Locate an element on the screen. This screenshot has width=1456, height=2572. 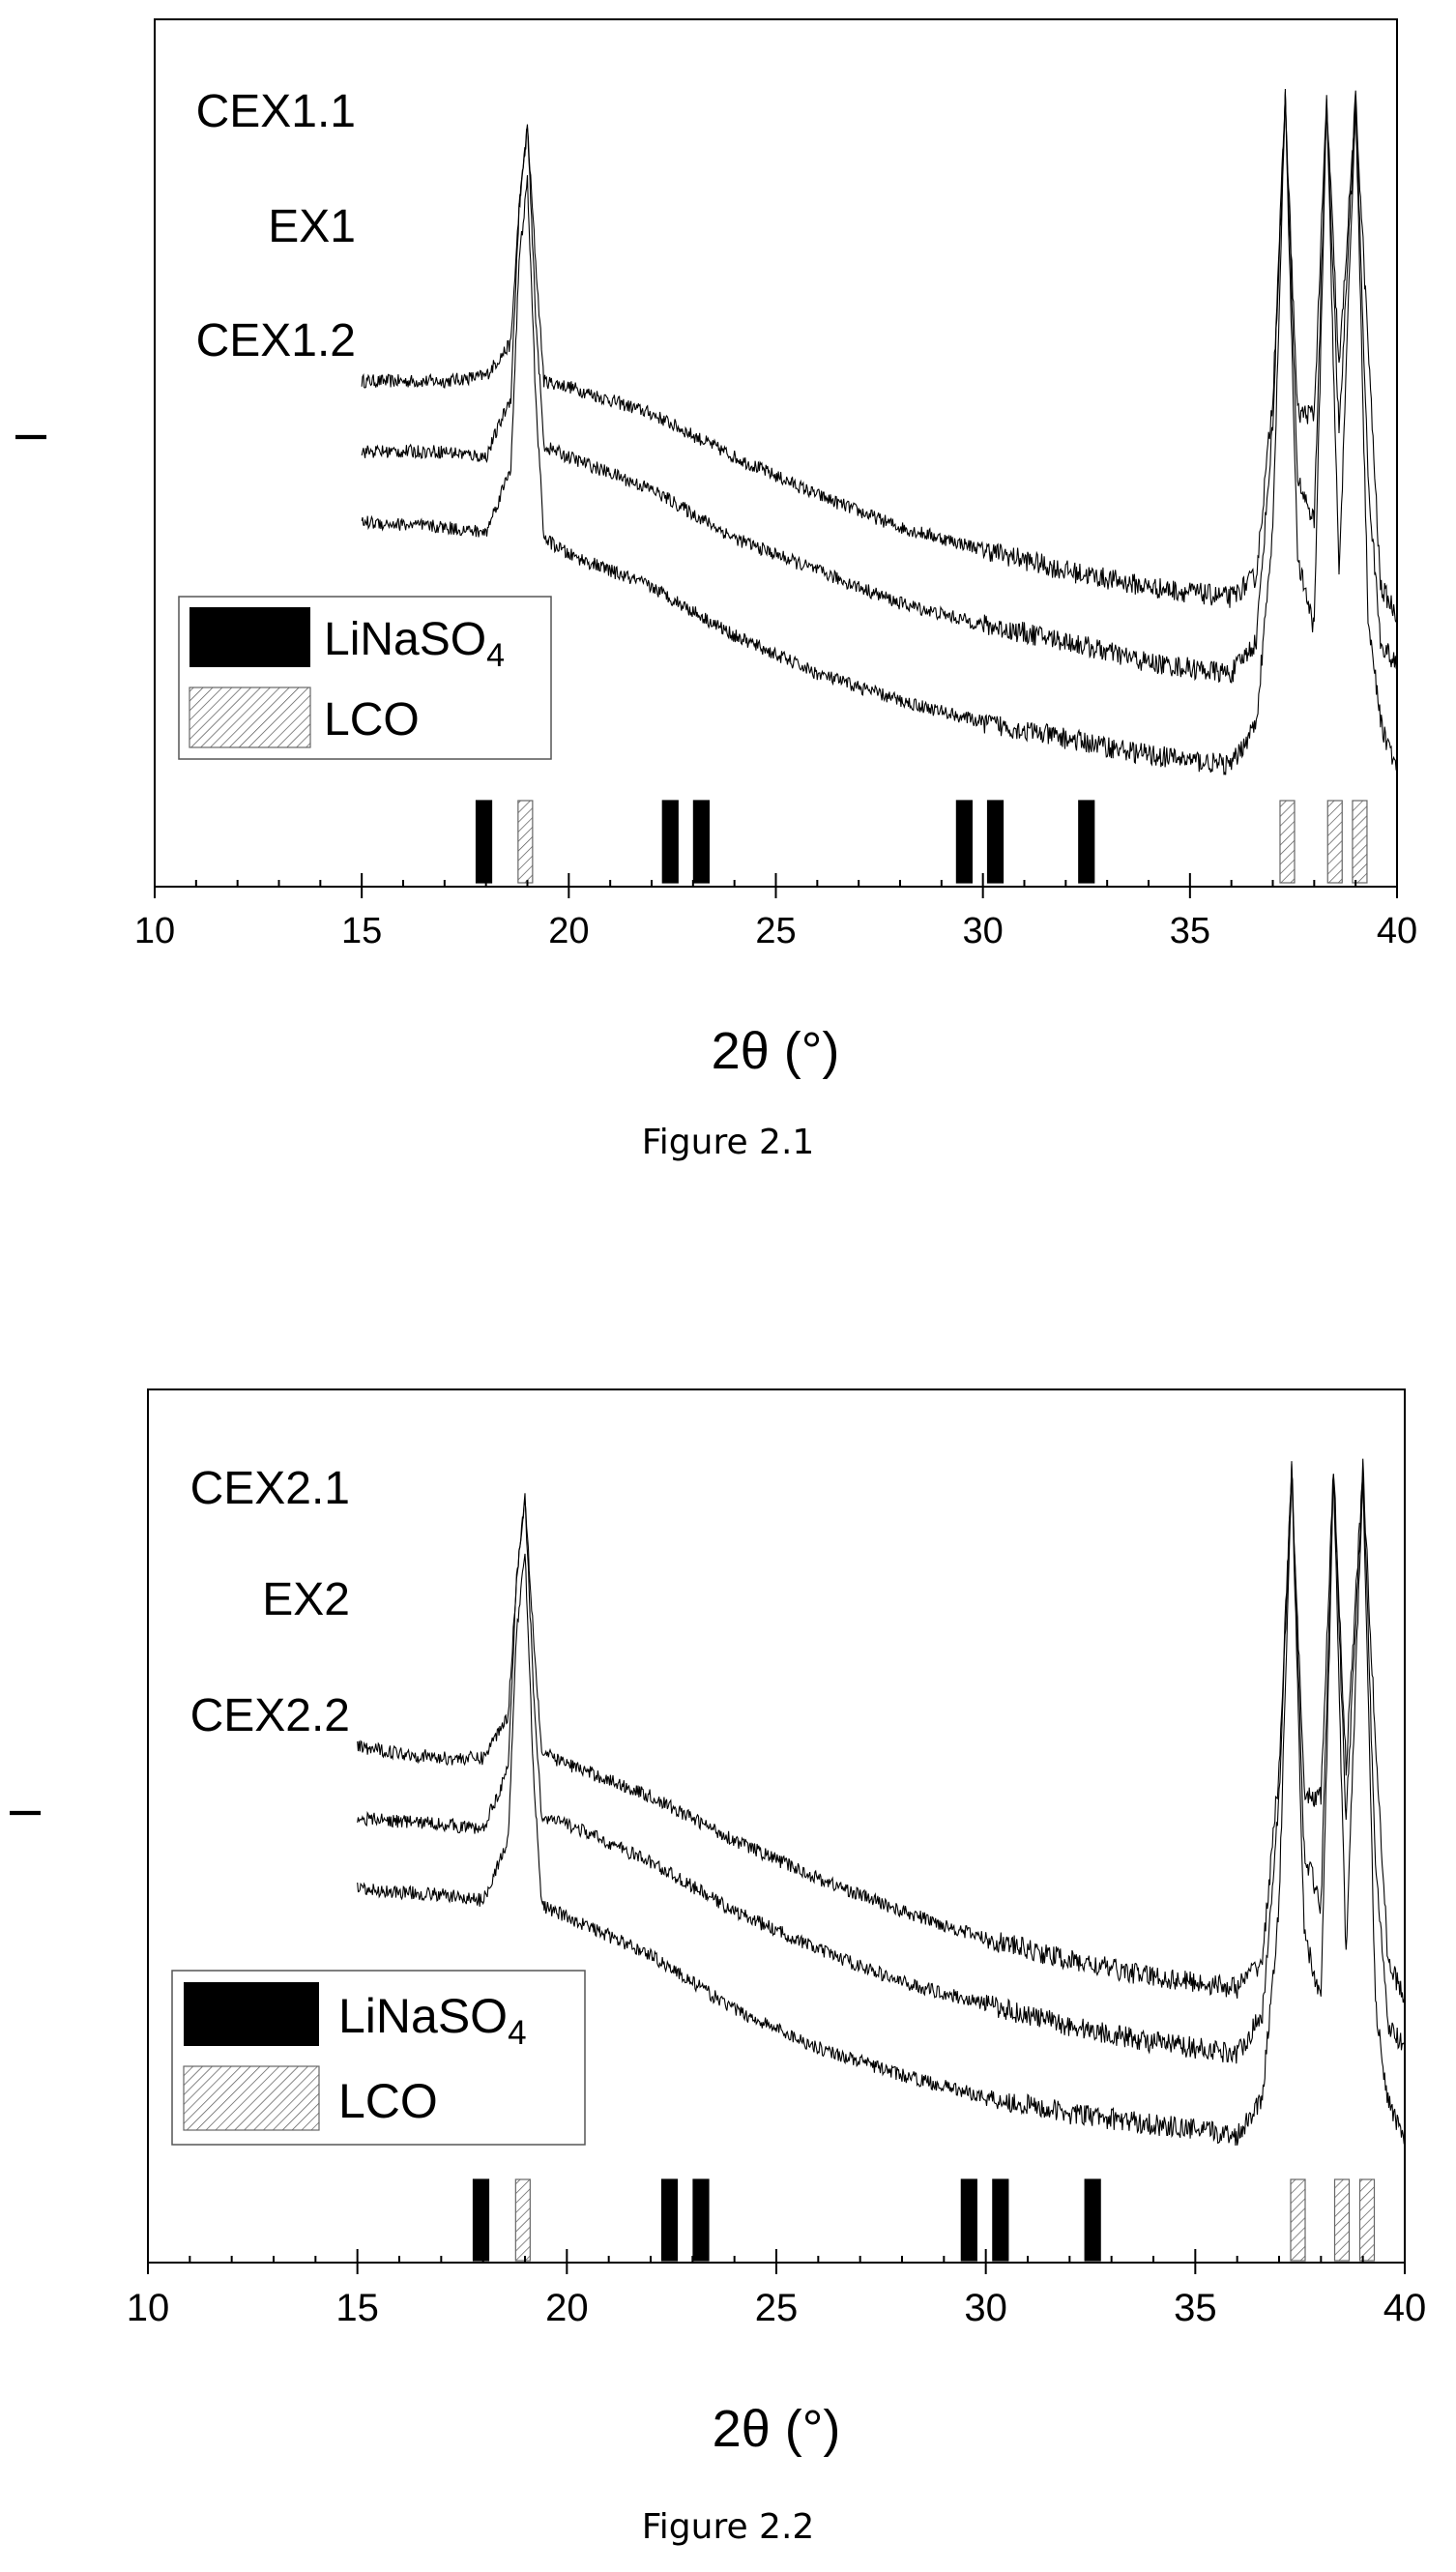
reference-bar-linaso4-30.35 is located at coordinates (1000, 2220).